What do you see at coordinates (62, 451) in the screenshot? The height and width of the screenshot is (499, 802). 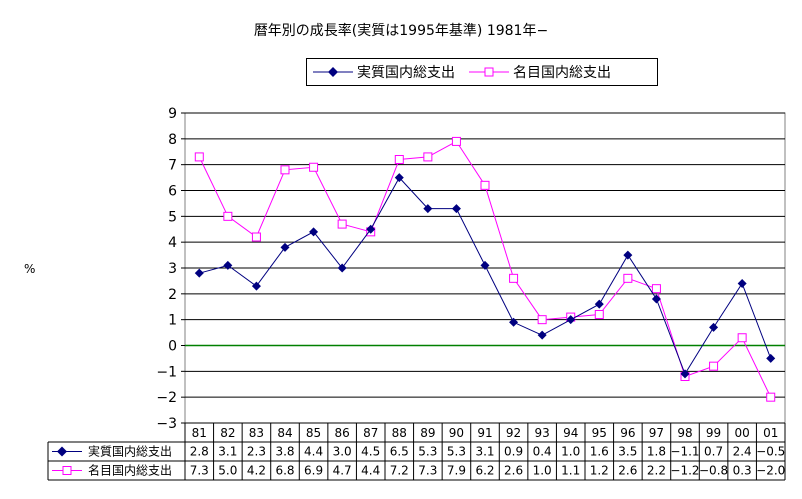 I see `table-legend-marker` at bounding box center [62, 451].